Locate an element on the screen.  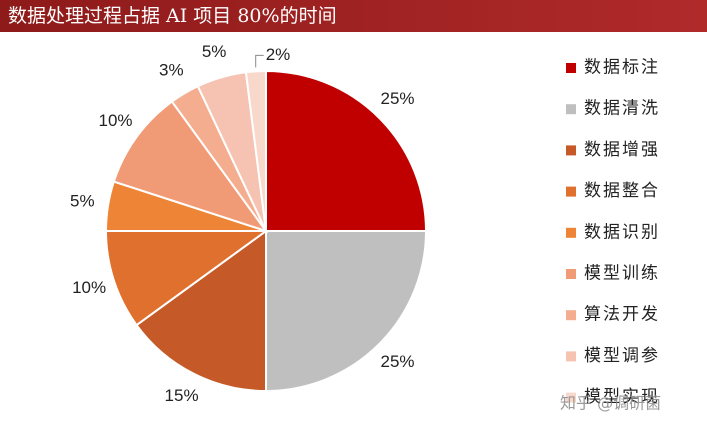
legend-label: 数据识别 is located at coordinates (622, 232).